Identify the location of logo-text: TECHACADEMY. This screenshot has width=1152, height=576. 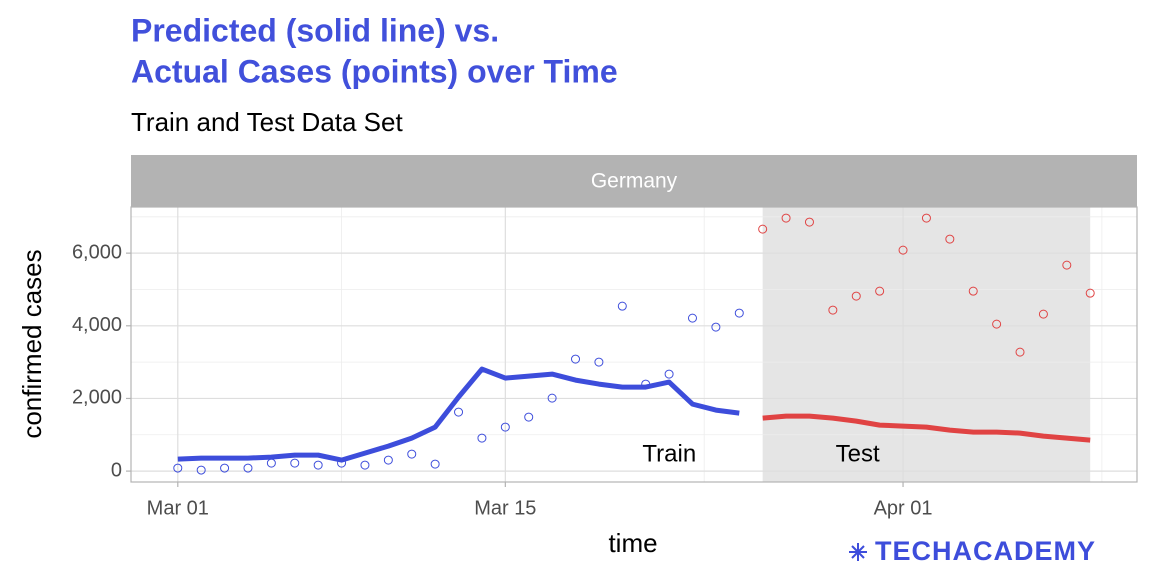
(985, 551).